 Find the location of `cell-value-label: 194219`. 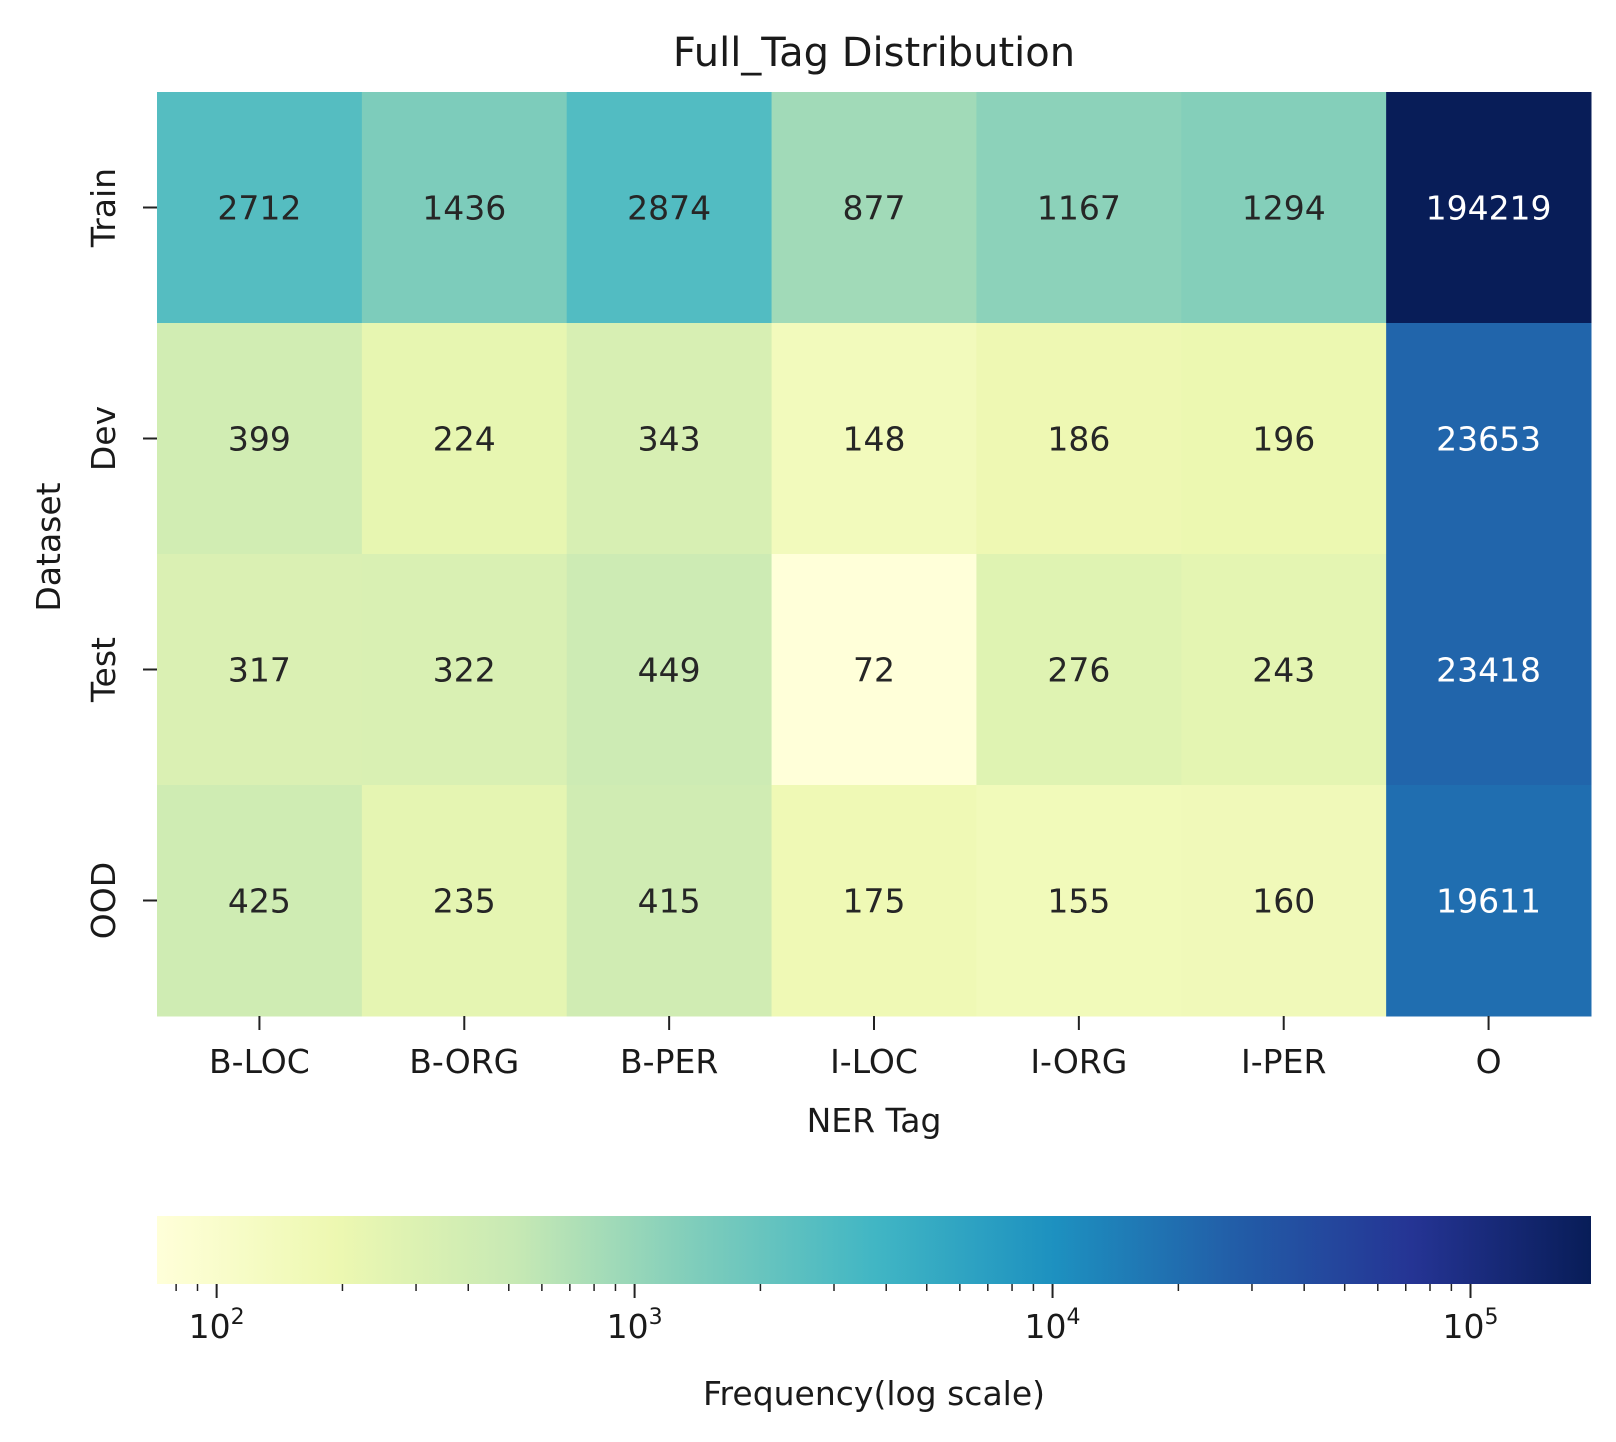

cell-value-label: 194219 is located at coordinates (1489, 208).